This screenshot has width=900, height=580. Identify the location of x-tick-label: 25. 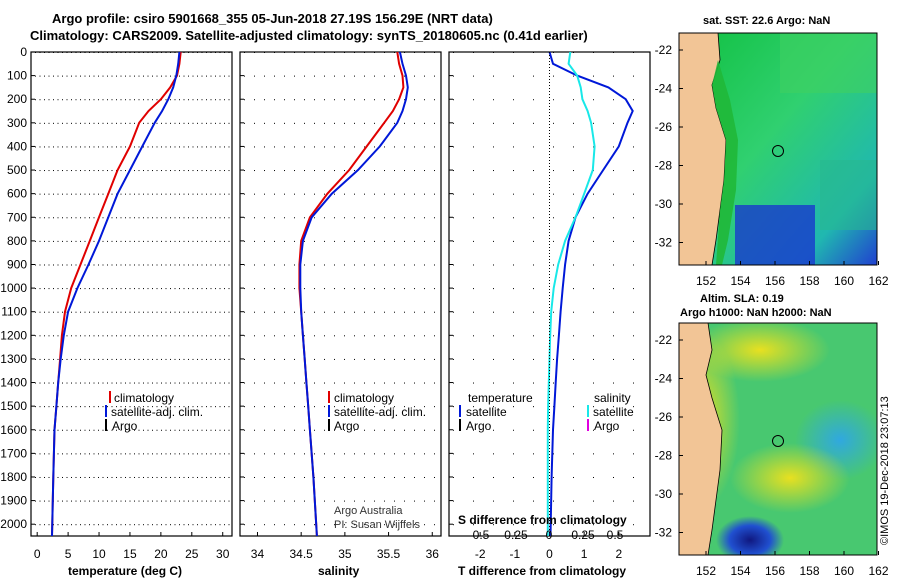
(192, 554).